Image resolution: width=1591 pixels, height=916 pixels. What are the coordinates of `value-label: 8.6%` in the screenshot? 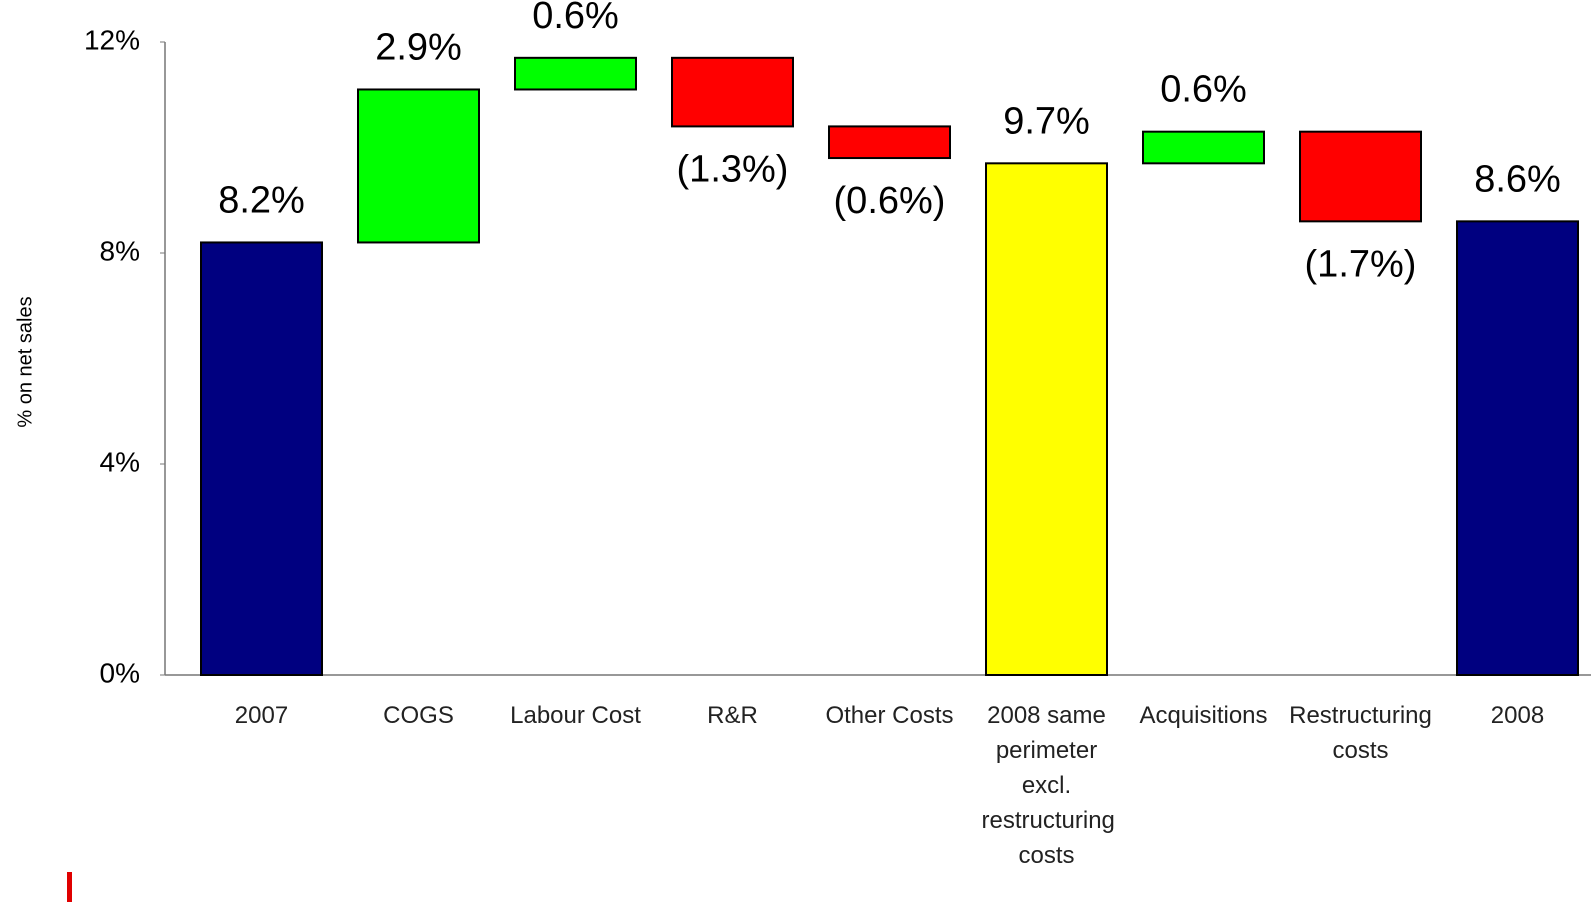 It's located at (1517, 179).